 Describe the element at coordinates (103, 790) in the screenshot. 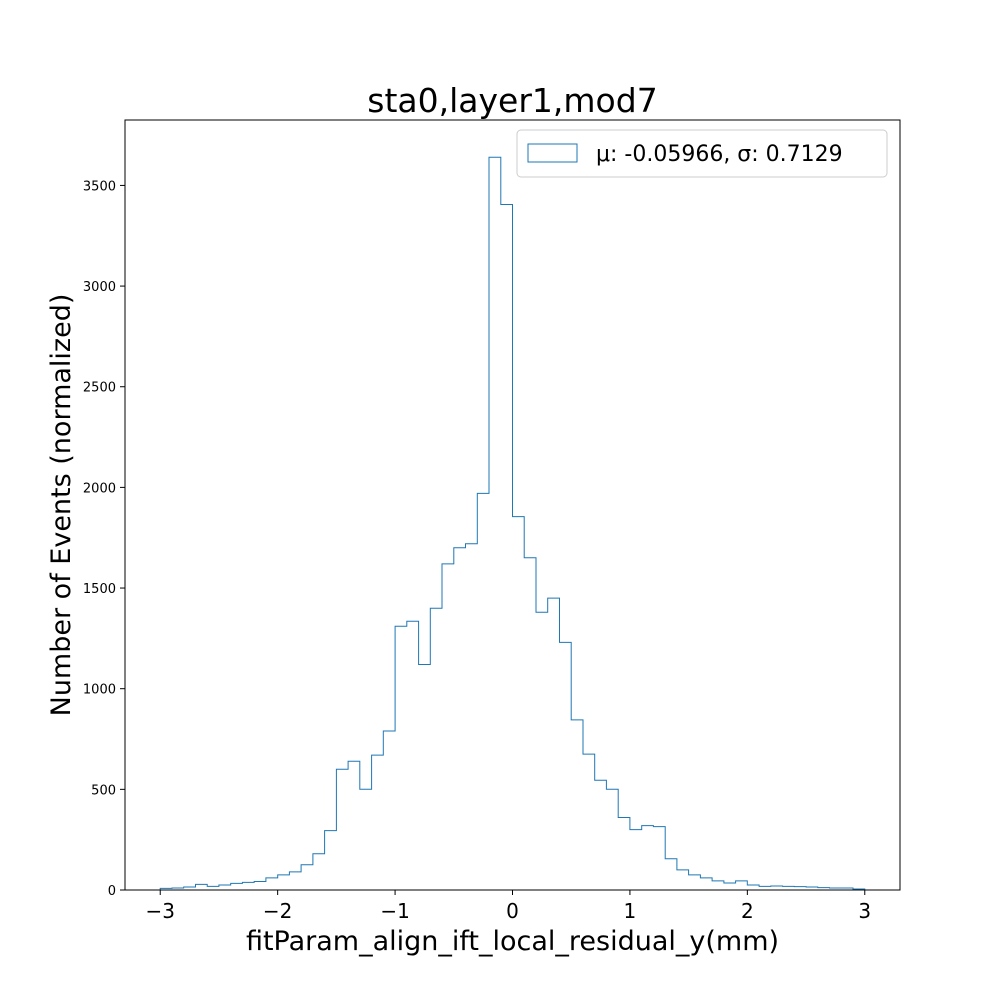

I see `y-tick-label: 500` at that location.